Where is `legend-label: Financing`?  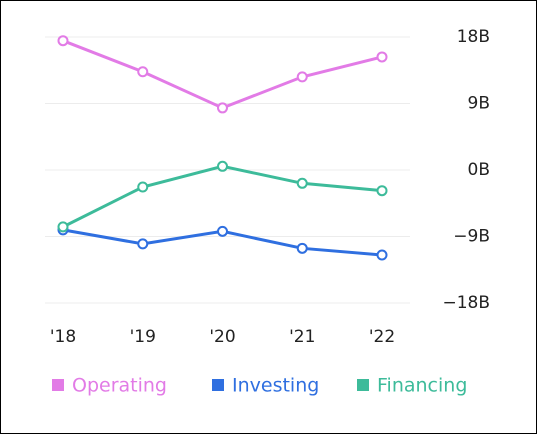
legend-label: Financing is located at coordinates (422, 386).